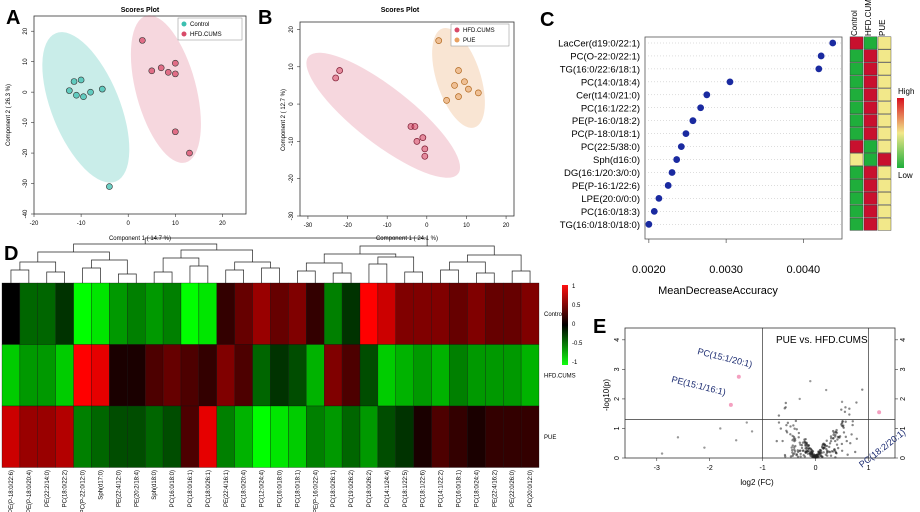  I want to click on x-tick-label: -1, so click(763, 468).